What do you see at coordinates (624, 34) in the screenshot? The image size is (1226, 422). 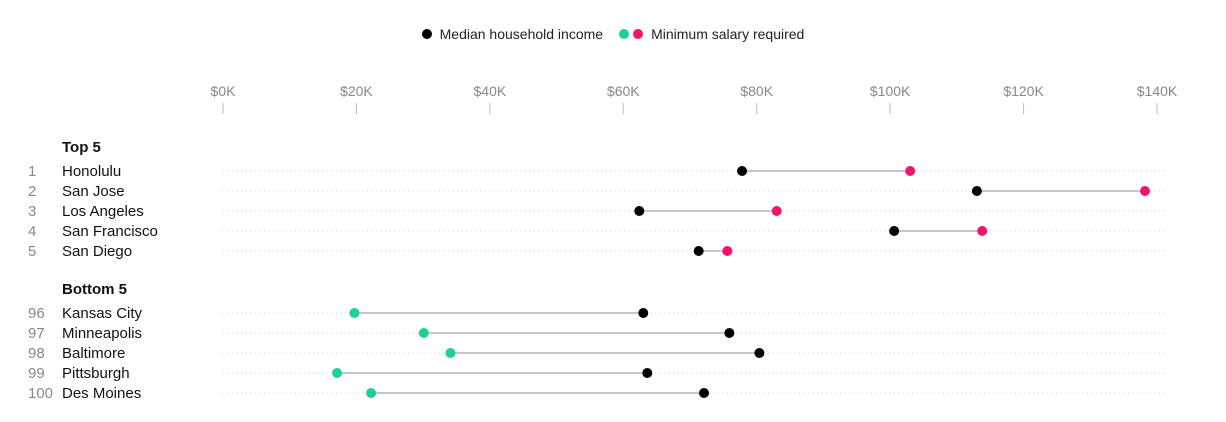 I see `legend-minimum-low-dot` at bounding box center [624, 34].